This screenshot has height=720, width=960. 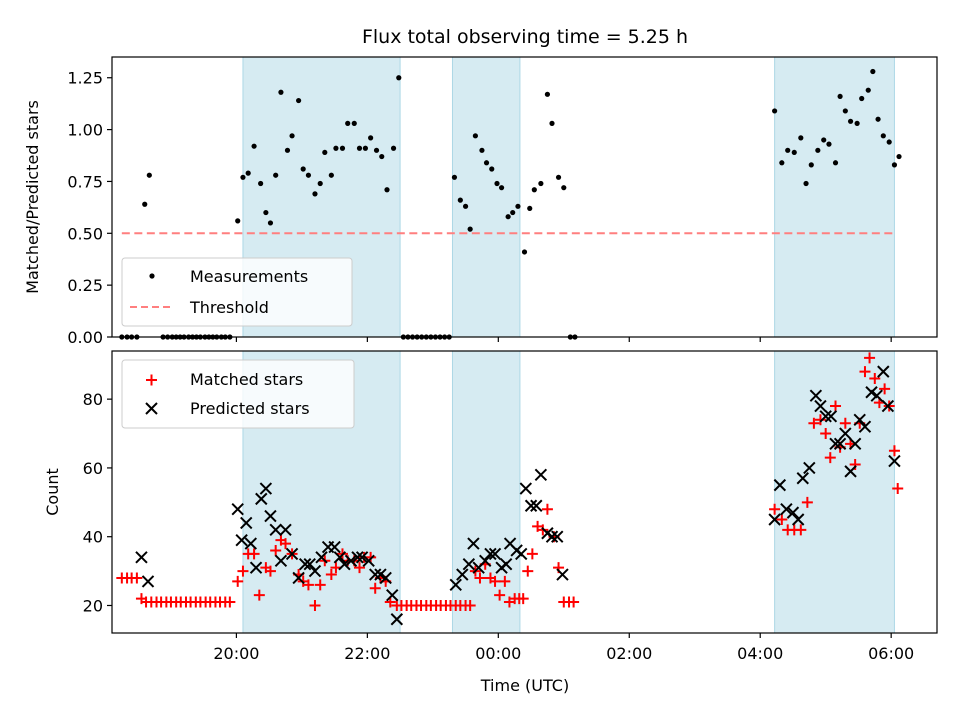 What do you see at coordinates (525, 37) in the screenshot?
I see `top-chart-title: Flux total observing time = 5.25 h` at bounding box center [525, 37].